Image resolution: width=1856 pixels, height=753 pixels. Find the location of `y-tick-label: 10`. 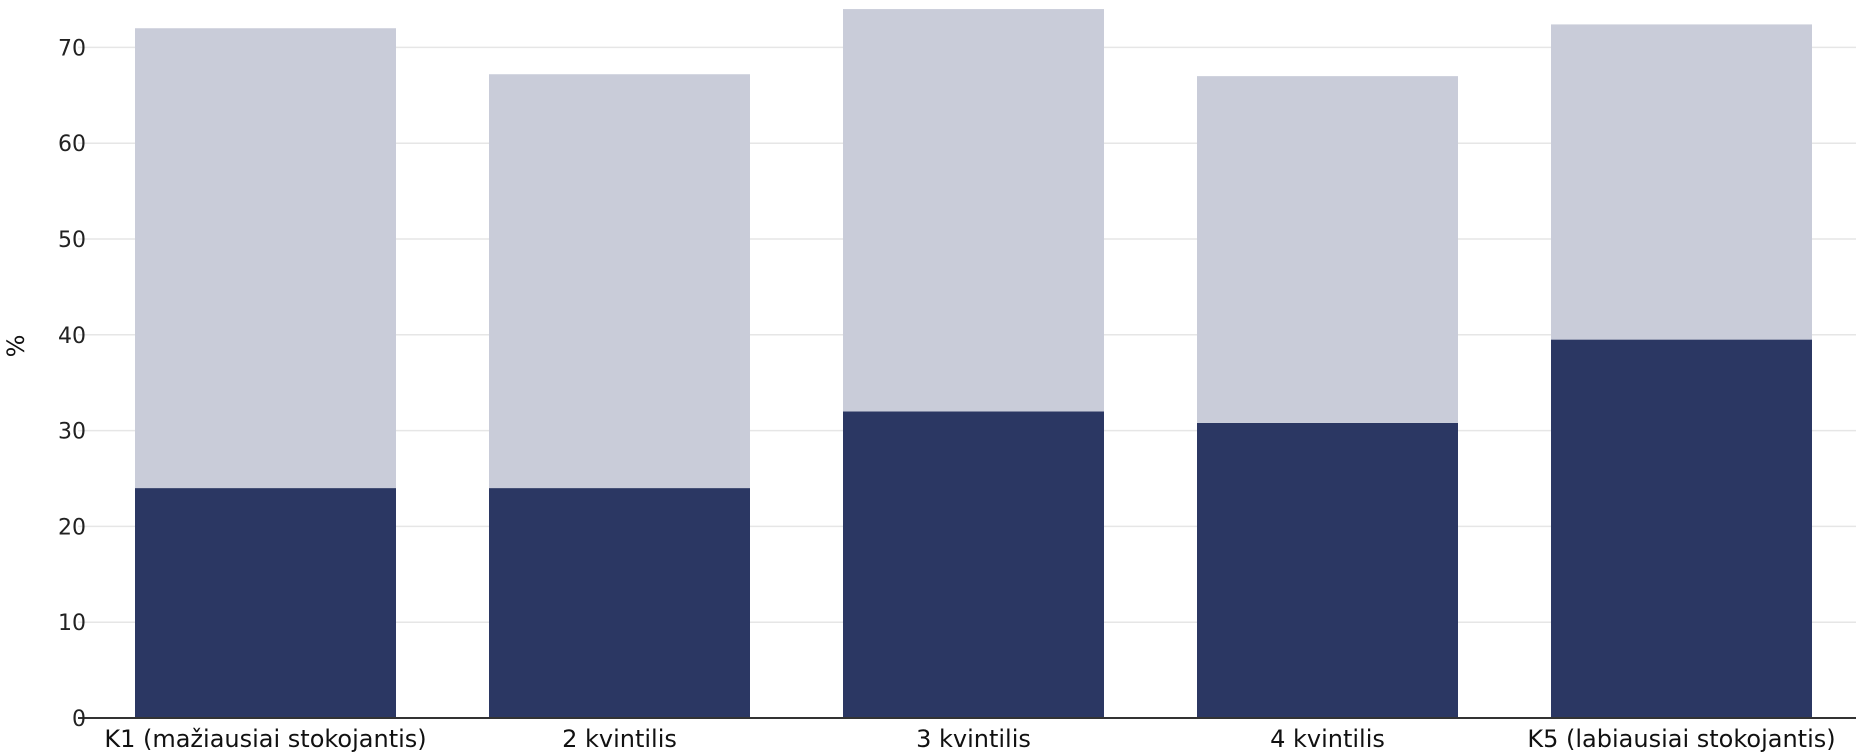

y-tick-label: 10 is located at coordinates (72, 623).